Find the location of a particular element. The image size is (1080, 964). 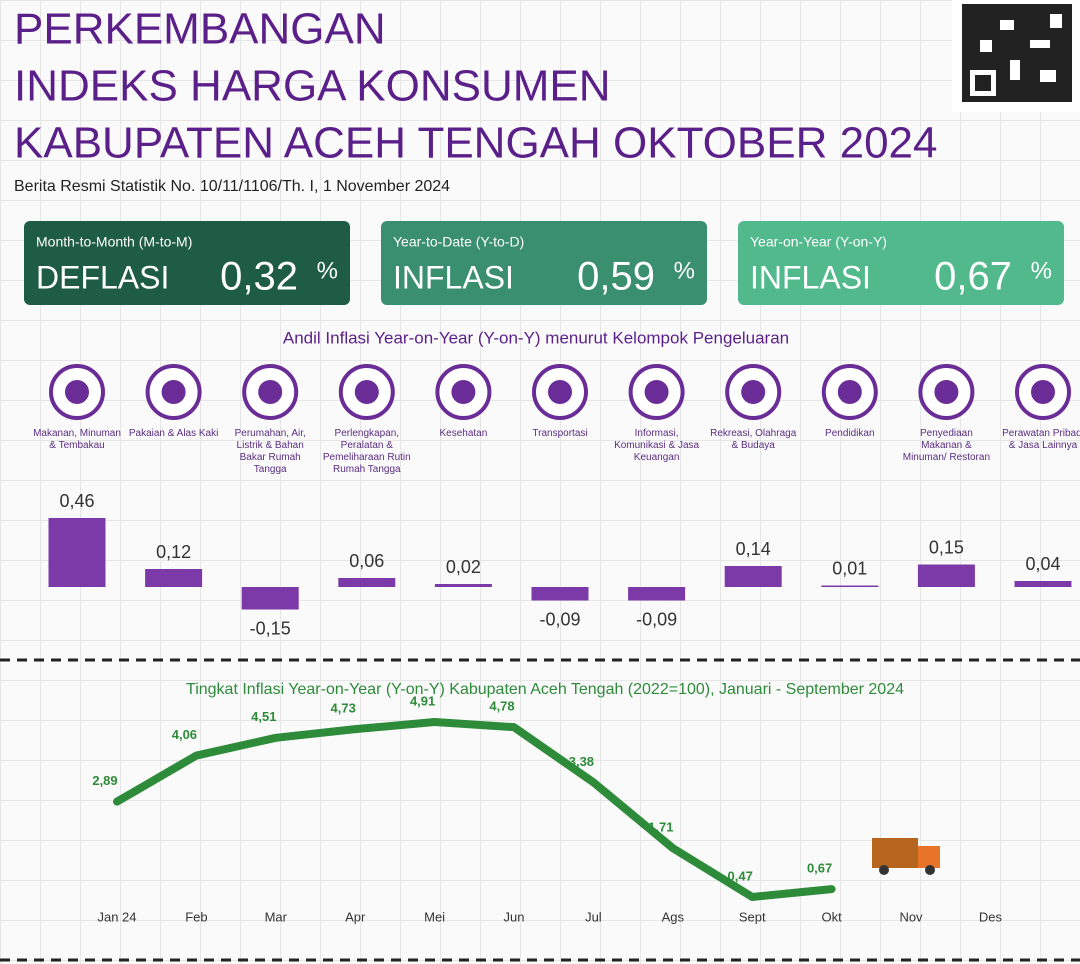

x-tick-label: Jul is located at coordinates (593, 916).